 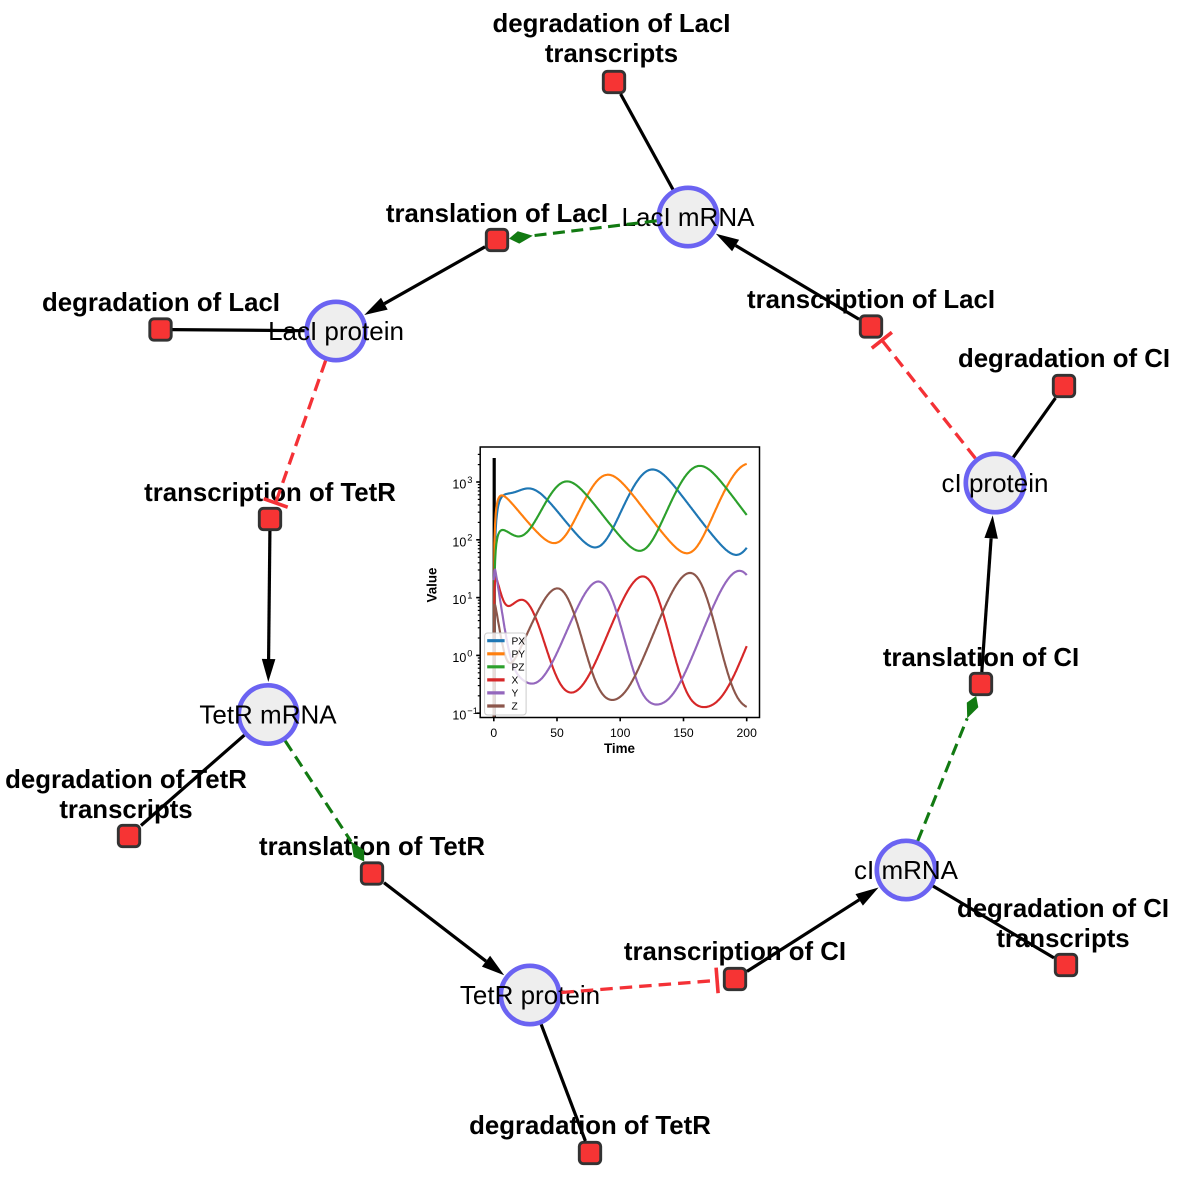 What do you see at coordinates (683, 733) in the screenshot?
I see `svg-text: 150` at bounding box center [683, 733].